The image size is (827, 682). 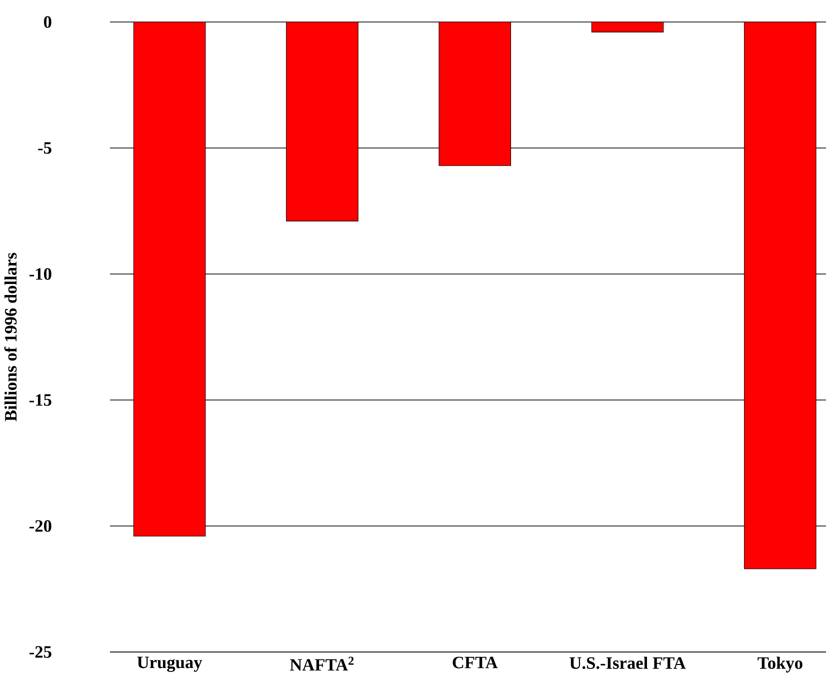 I want to click on y-tick-label: -10, so click(x=40, y=274).